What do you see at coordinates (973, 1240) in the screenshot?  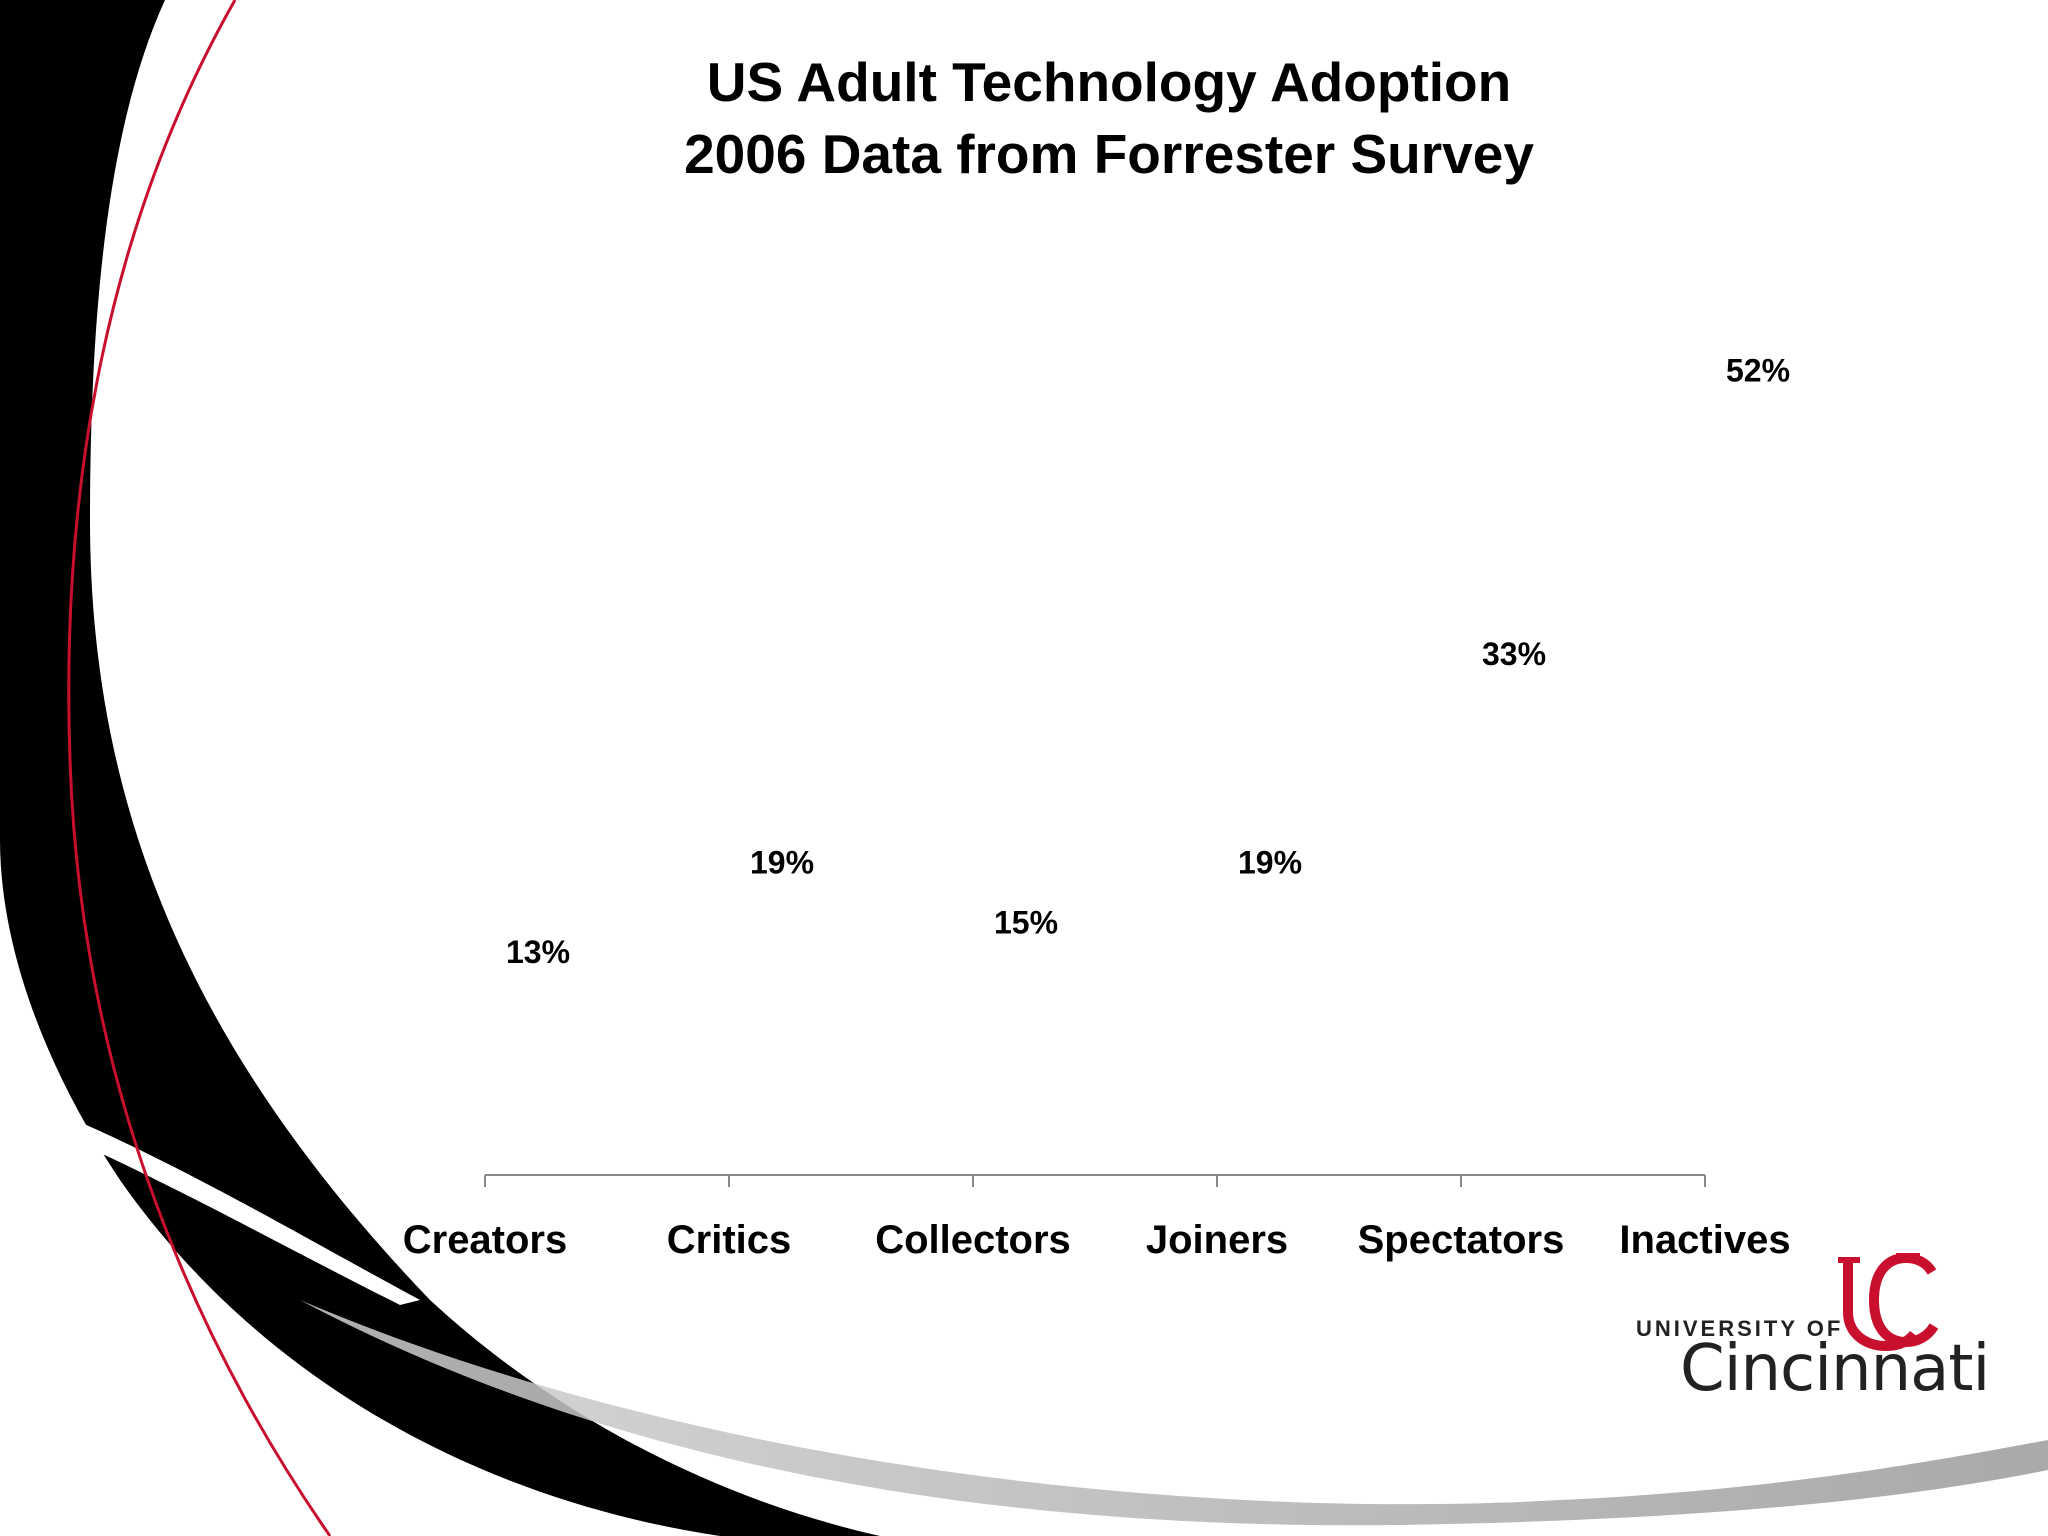 I see `x-tick-label-collectors: Collectors` at bounding box center [973, 1240].